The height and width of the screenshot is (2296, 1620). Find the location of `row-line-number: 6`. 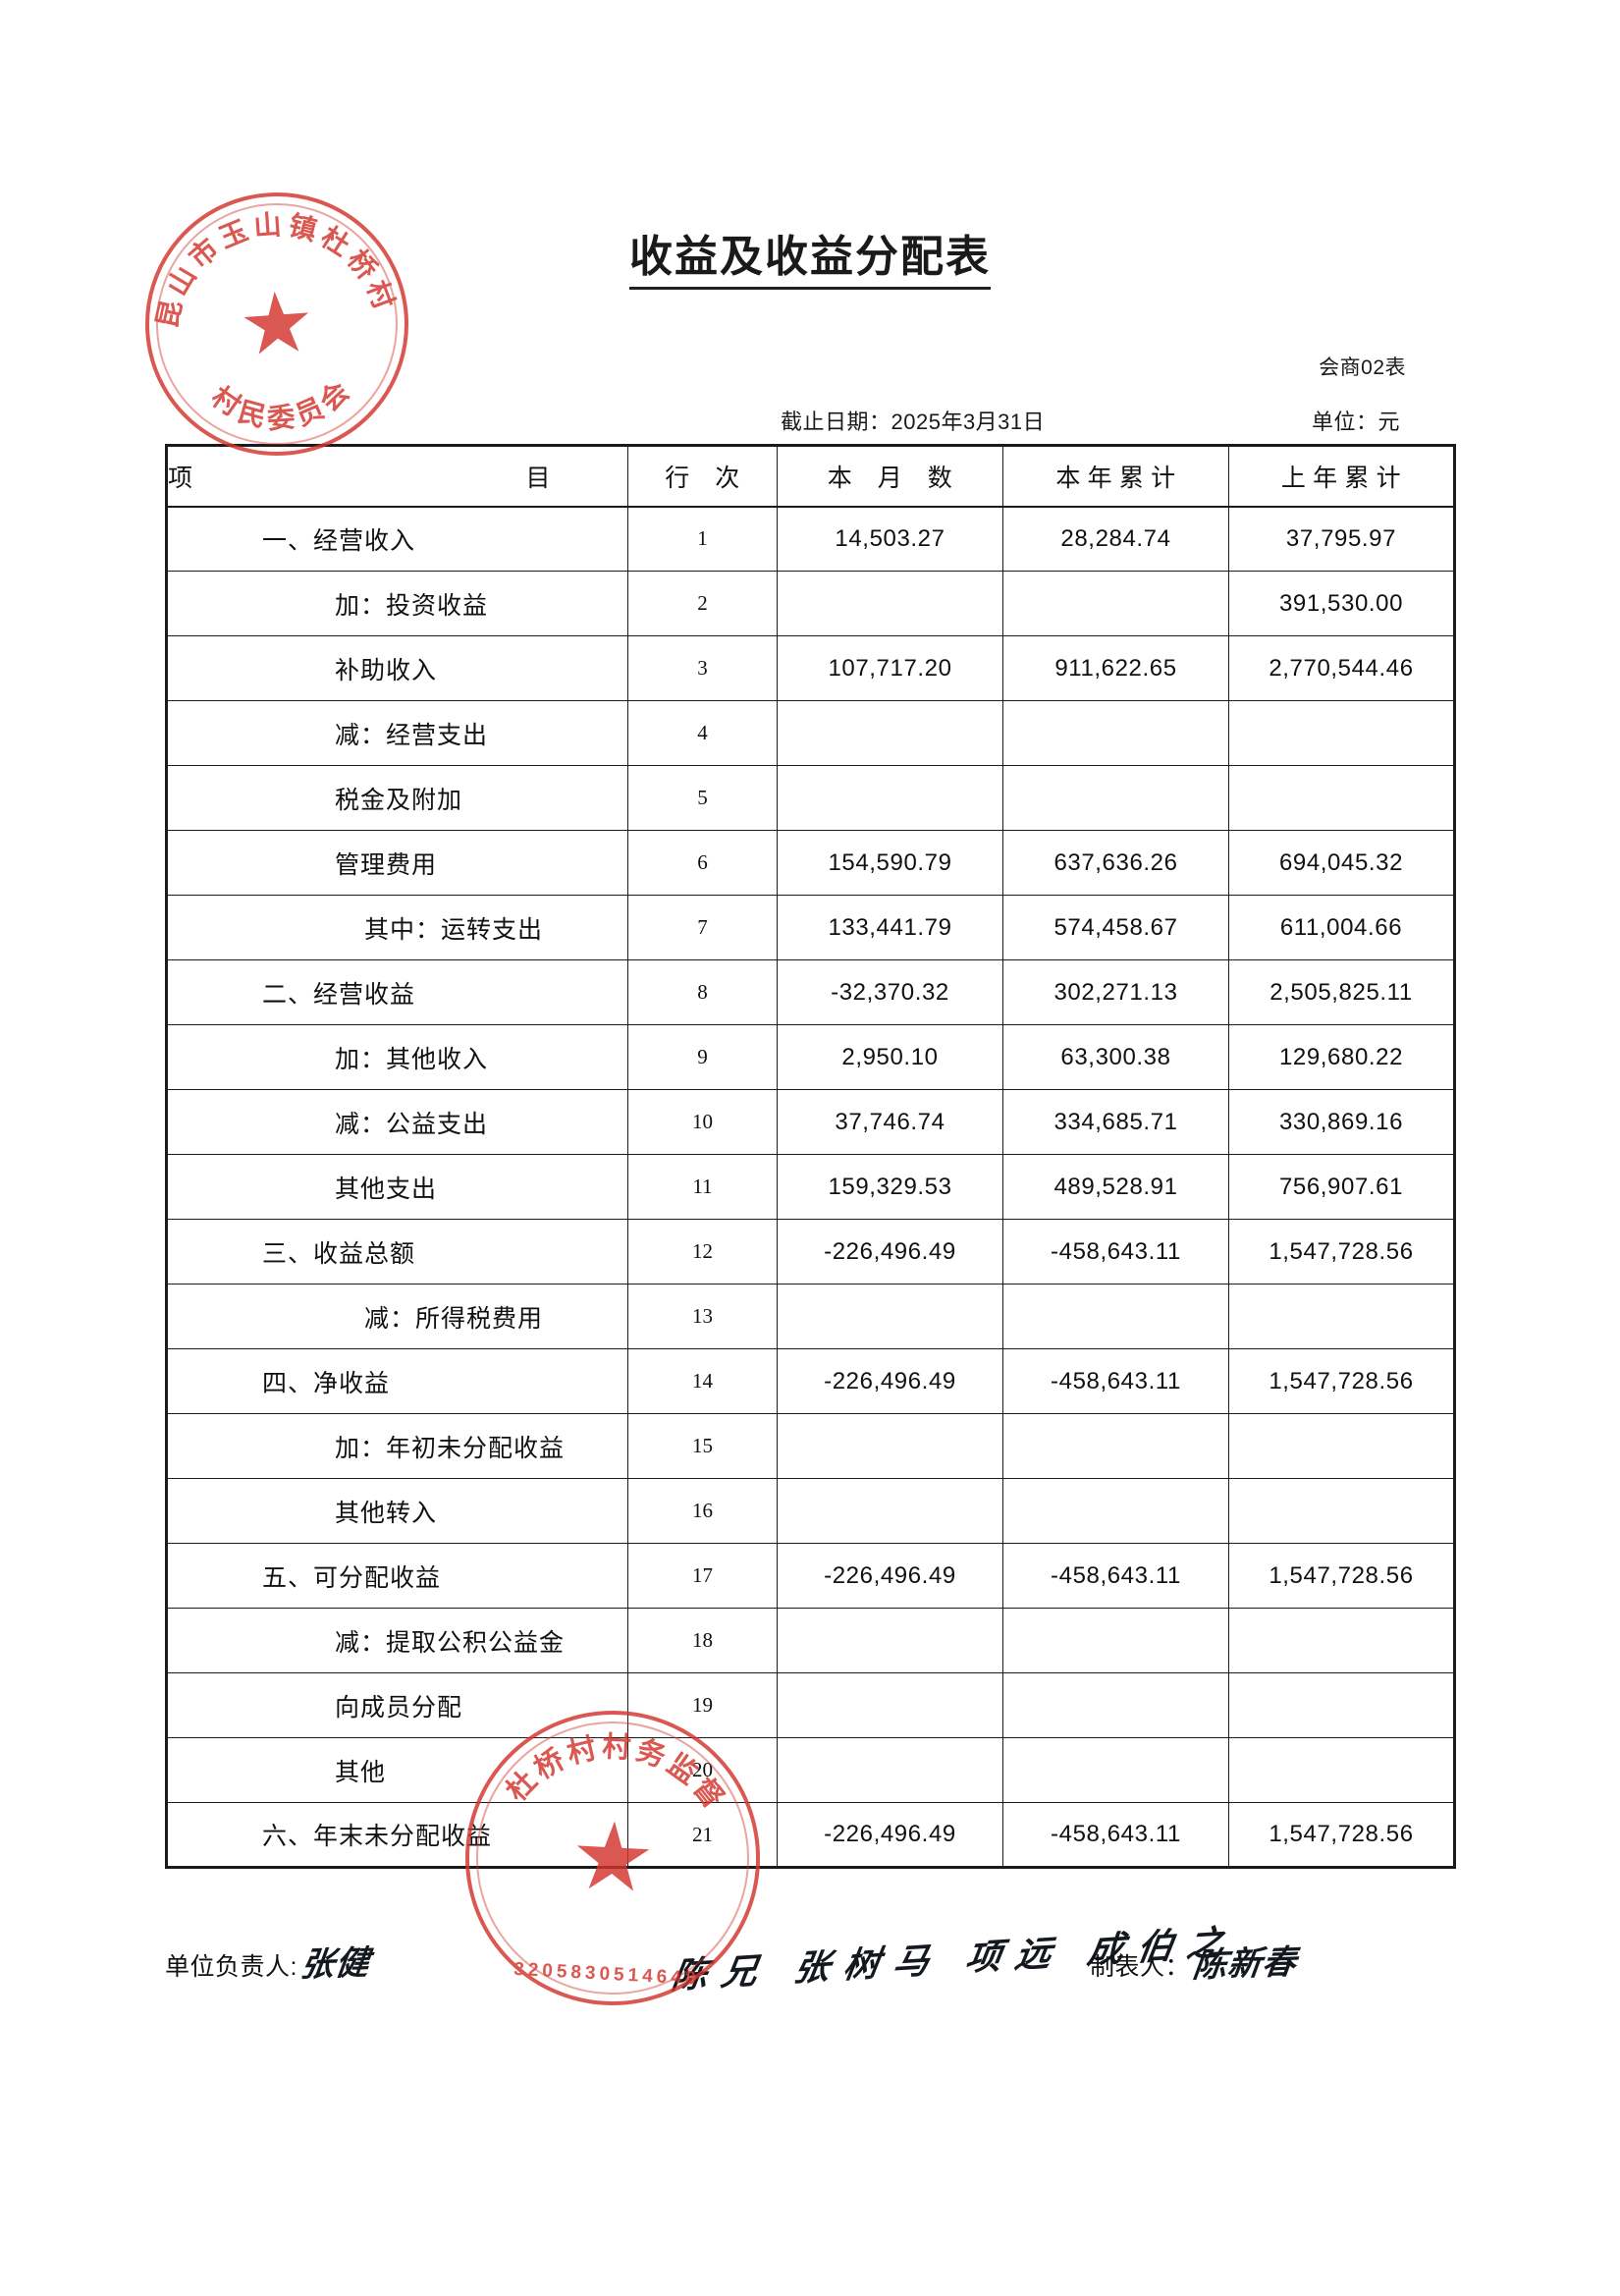

row-line-number: 6 is located at coordinates (703, 863).